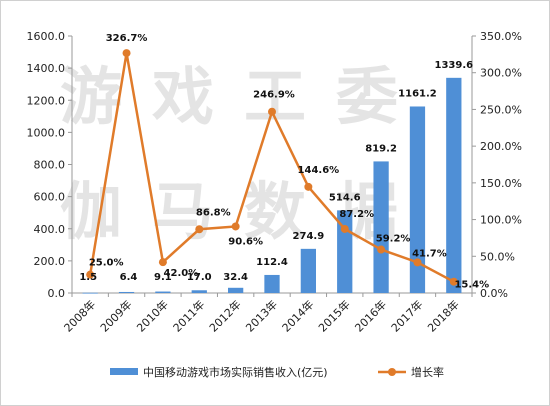  I want to click on growth-value-label: 90.6%, so click(245, 241).